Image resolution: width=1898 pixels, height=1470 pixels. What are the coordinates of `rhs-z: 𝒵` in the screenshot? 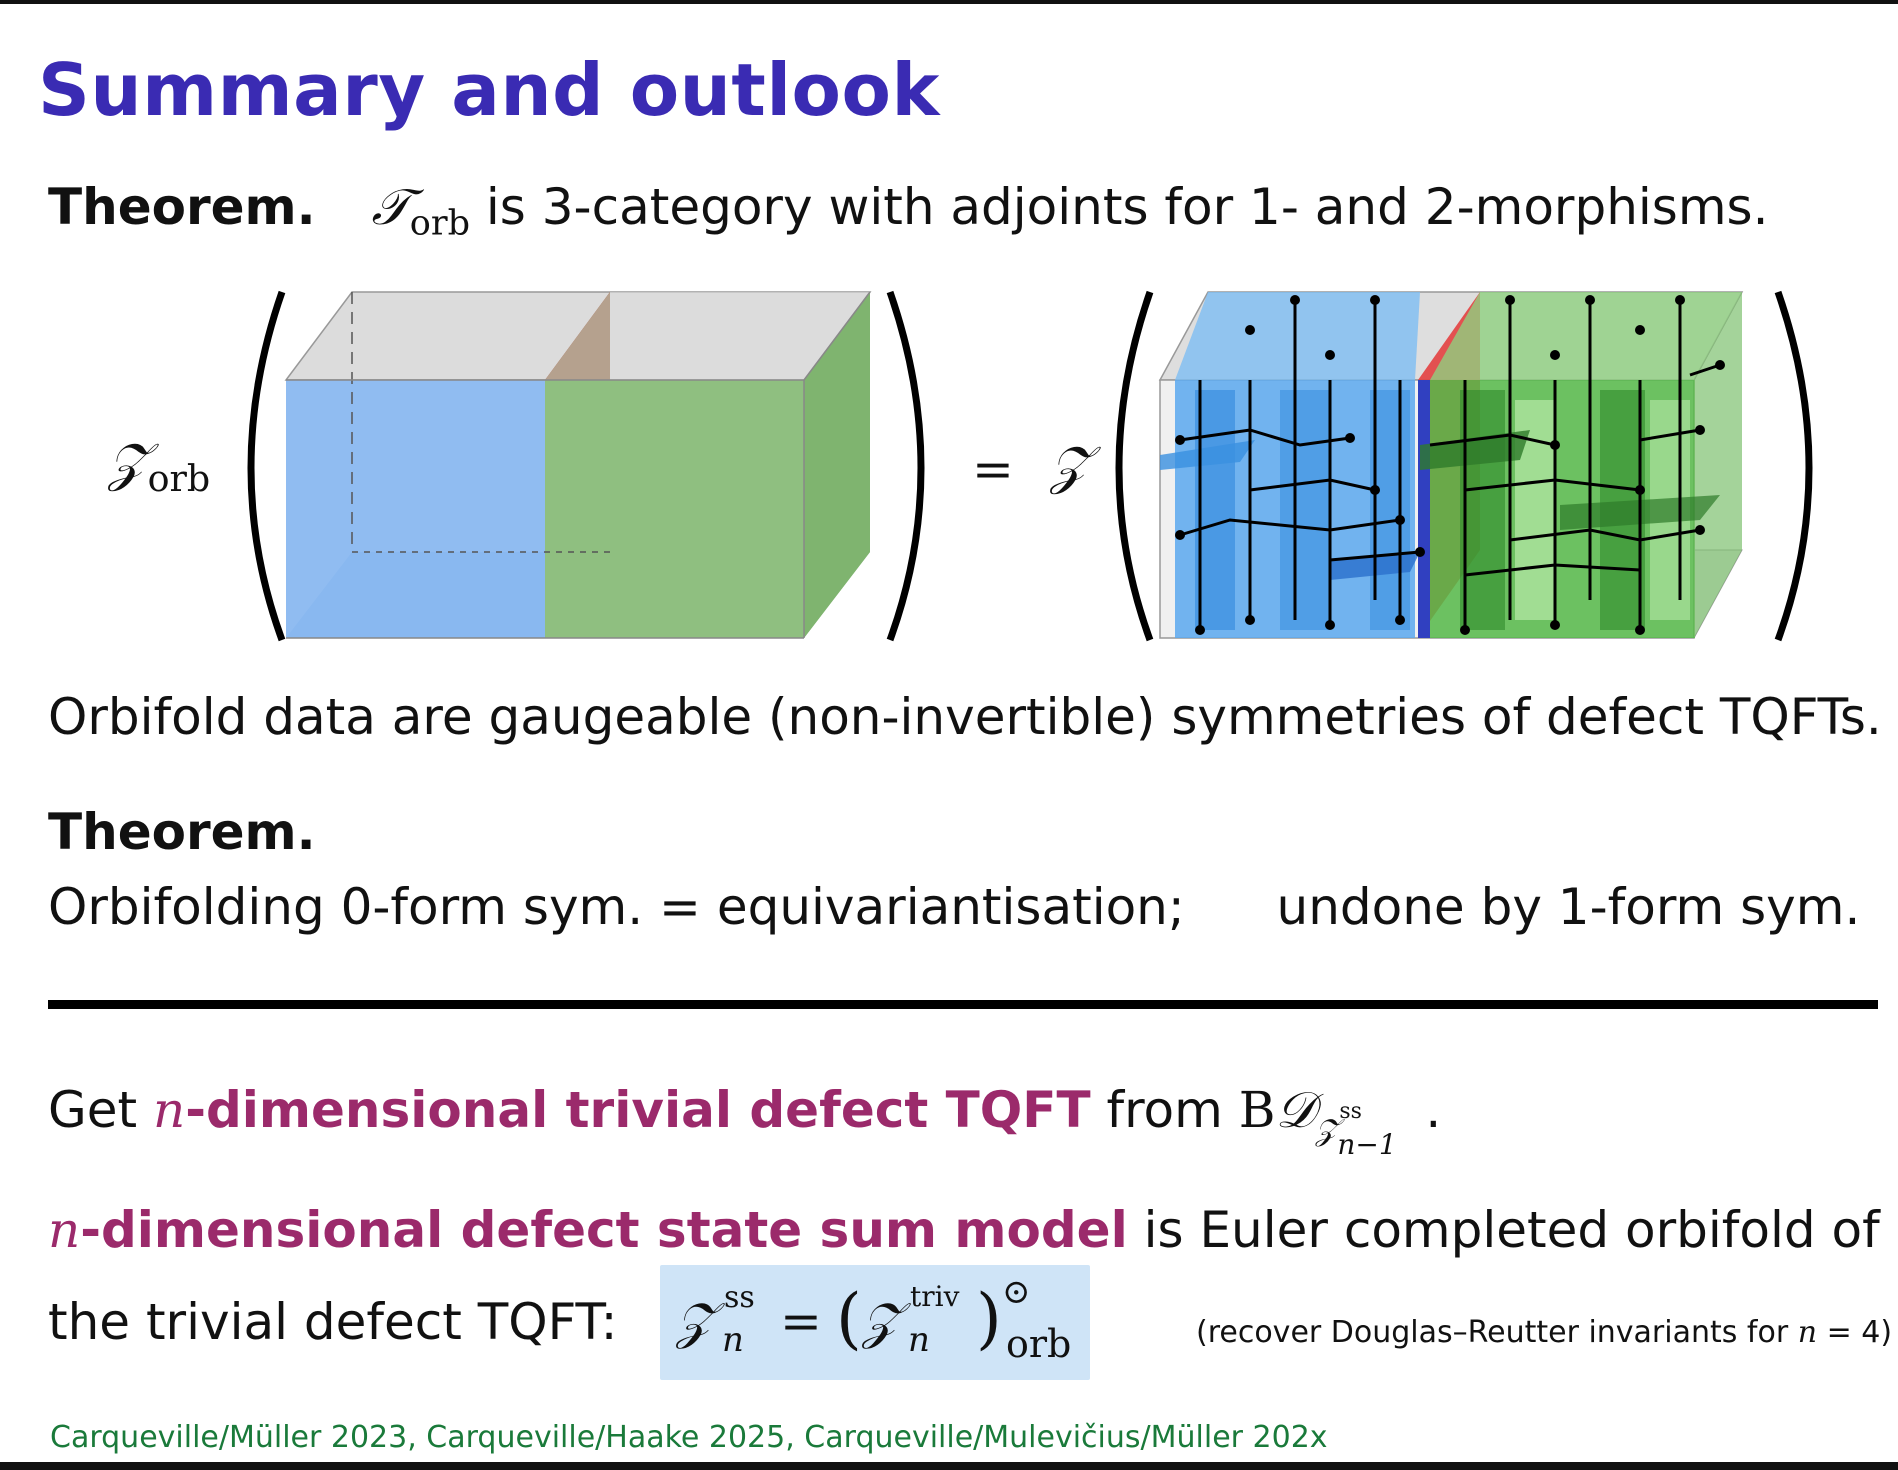 It's located at (1070, 466).